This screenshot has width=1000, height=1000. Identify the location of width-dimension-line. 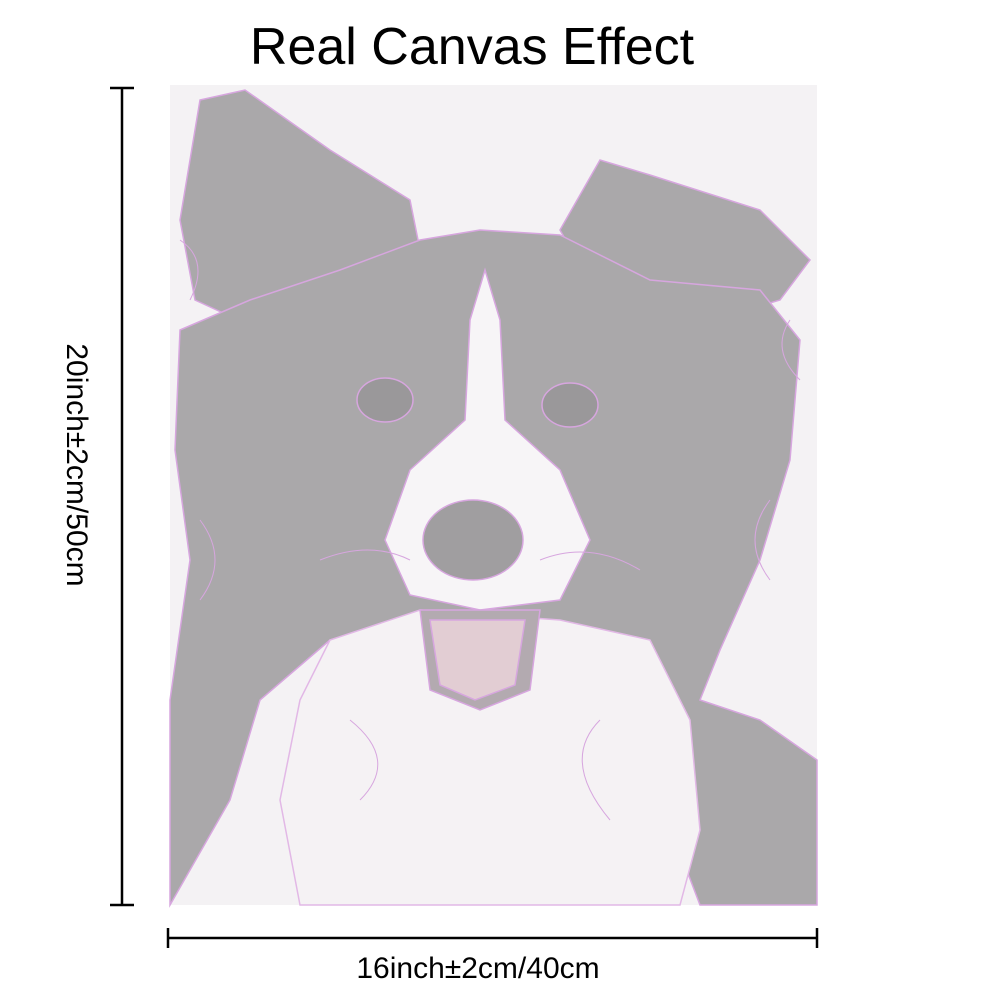
(492, 938).